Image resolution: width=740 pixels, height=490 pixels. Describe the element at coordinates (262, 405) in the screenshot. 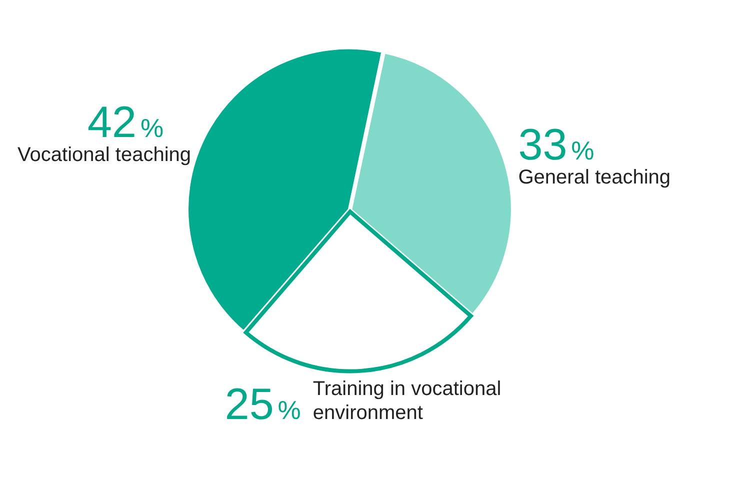

I see `data-label: 25%` at that location.